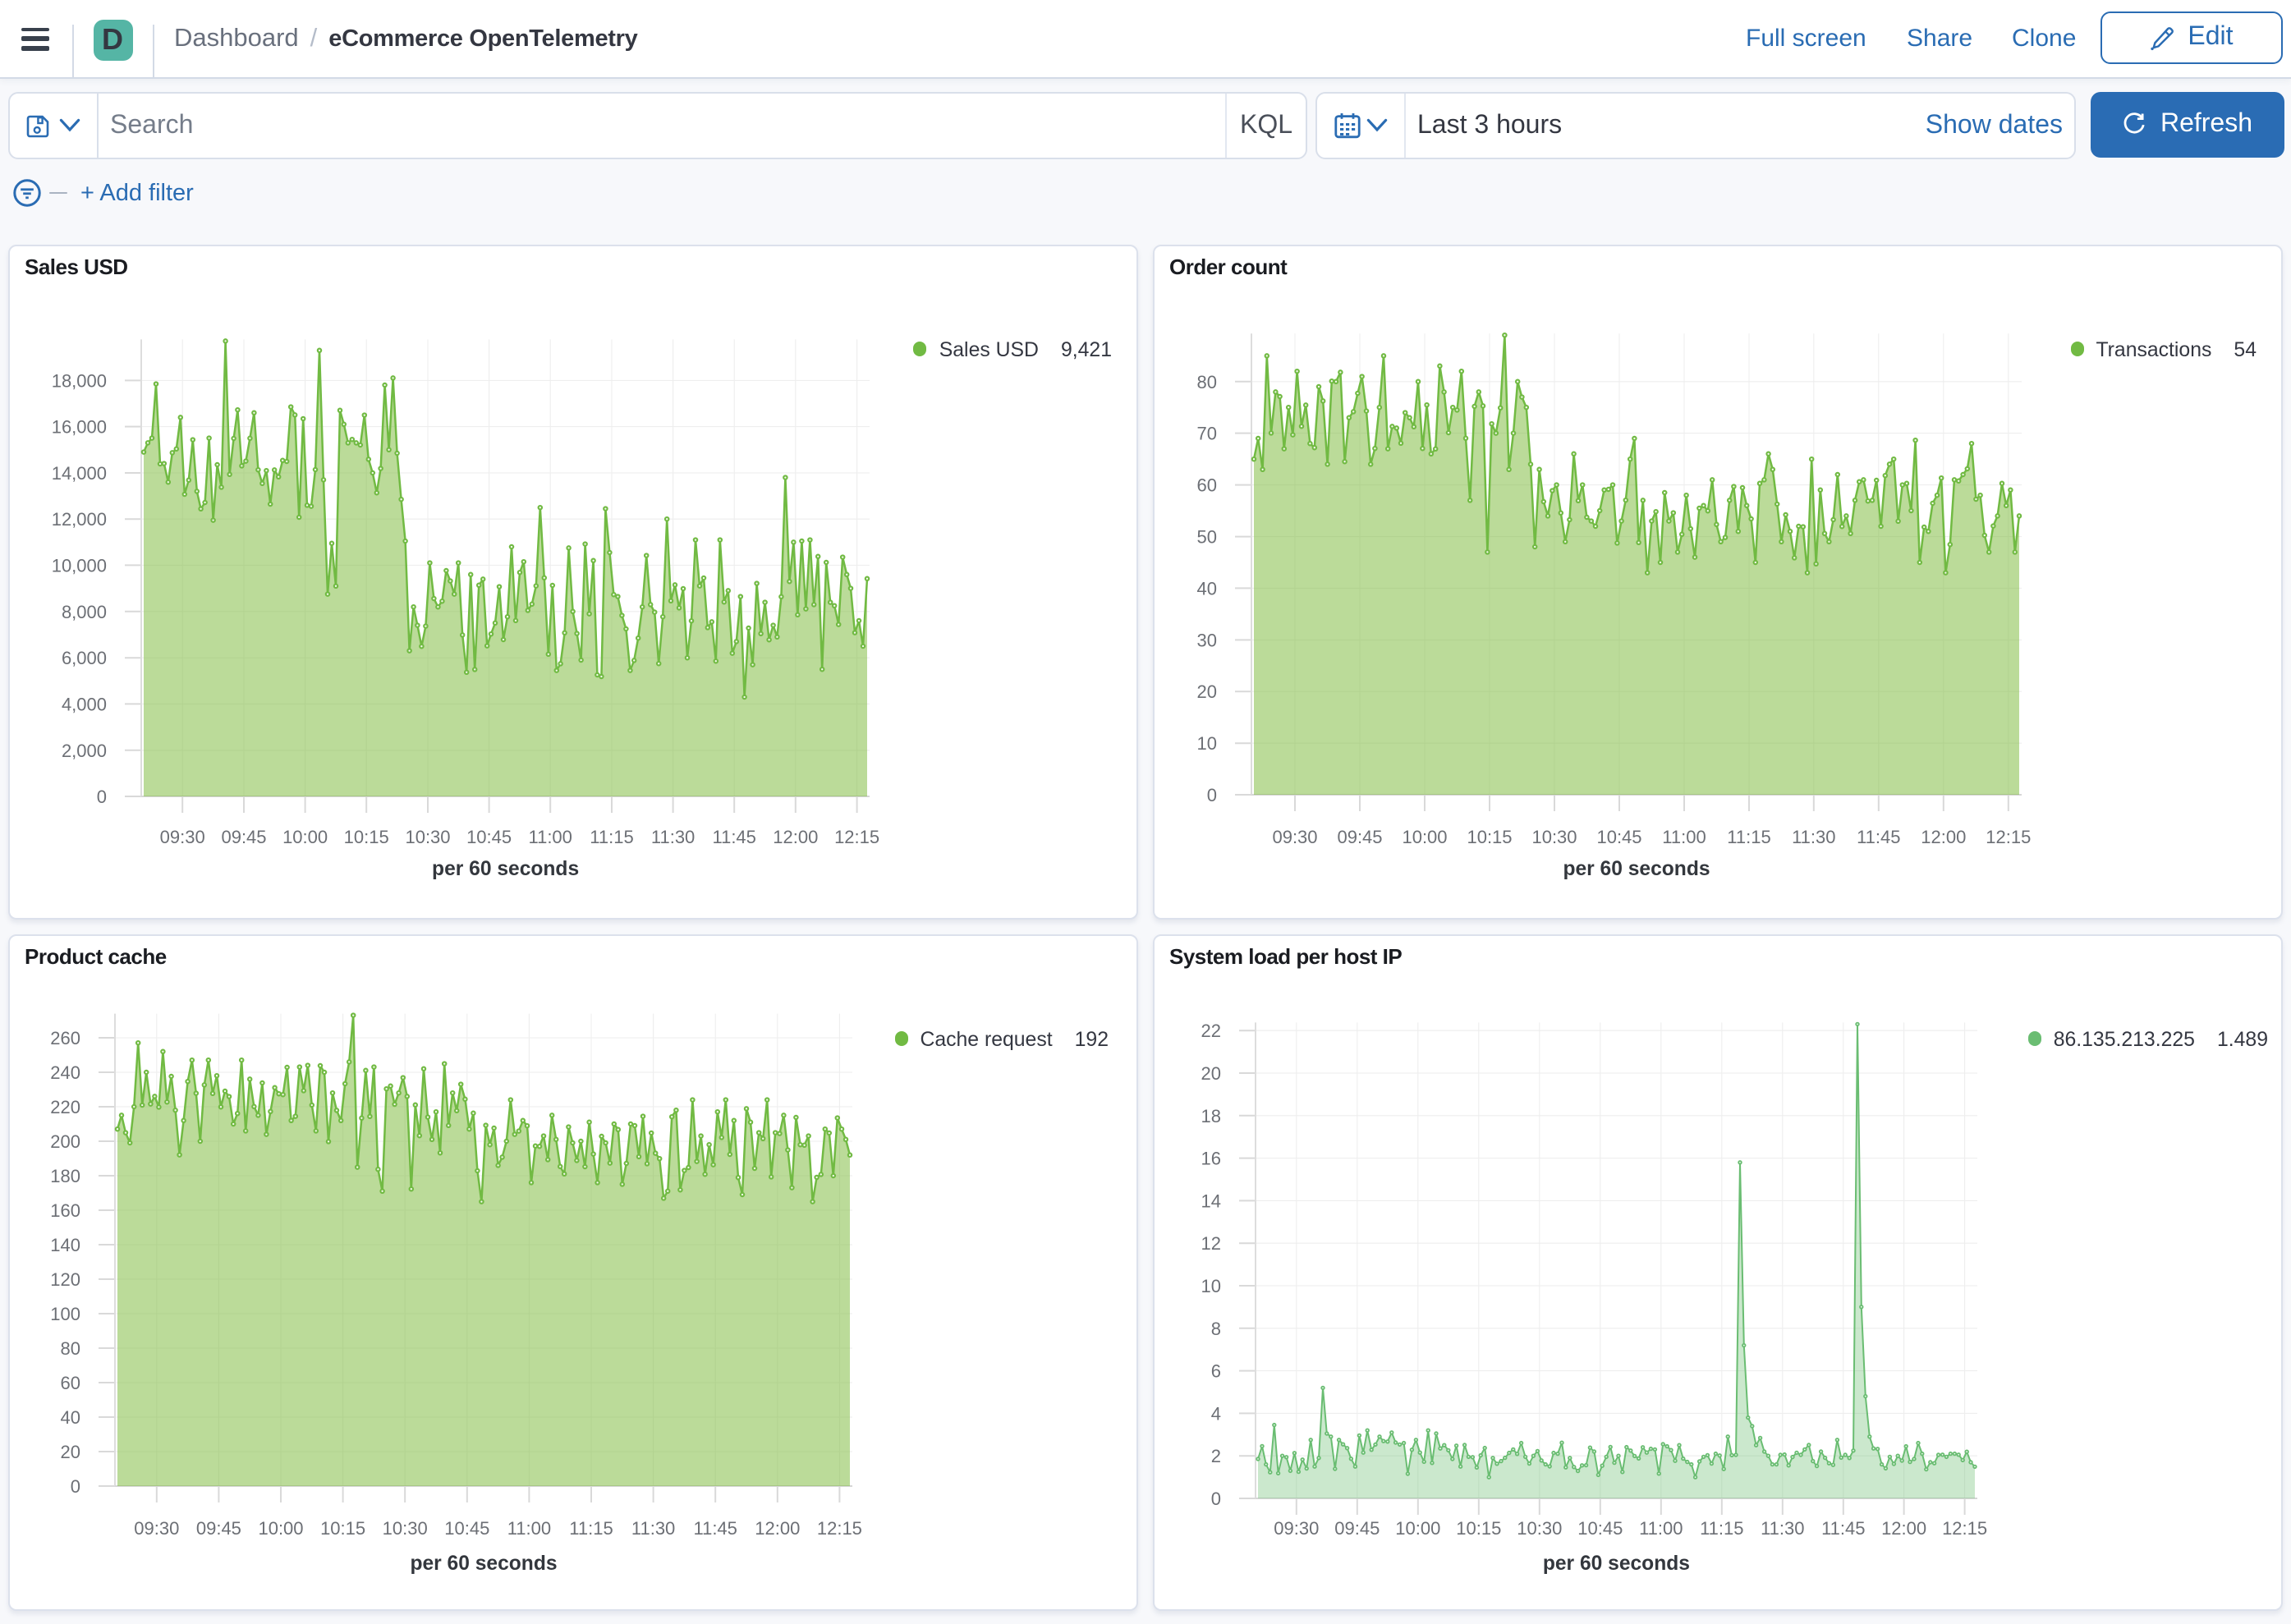 This screenshot has height=1624, width=2291. I want to click on svg-text: 18,000, so click(80, 380).